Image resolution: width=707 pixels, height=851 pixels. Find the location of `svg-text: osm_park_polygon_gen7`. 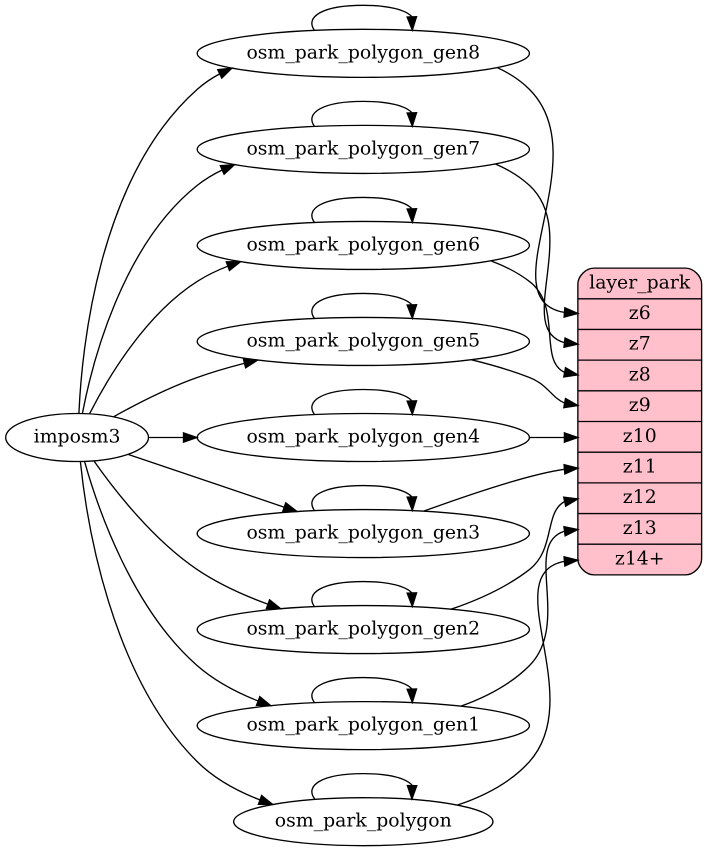

svg-text: osm_park_polygon_gen7 is located at coordinates (363, 148).